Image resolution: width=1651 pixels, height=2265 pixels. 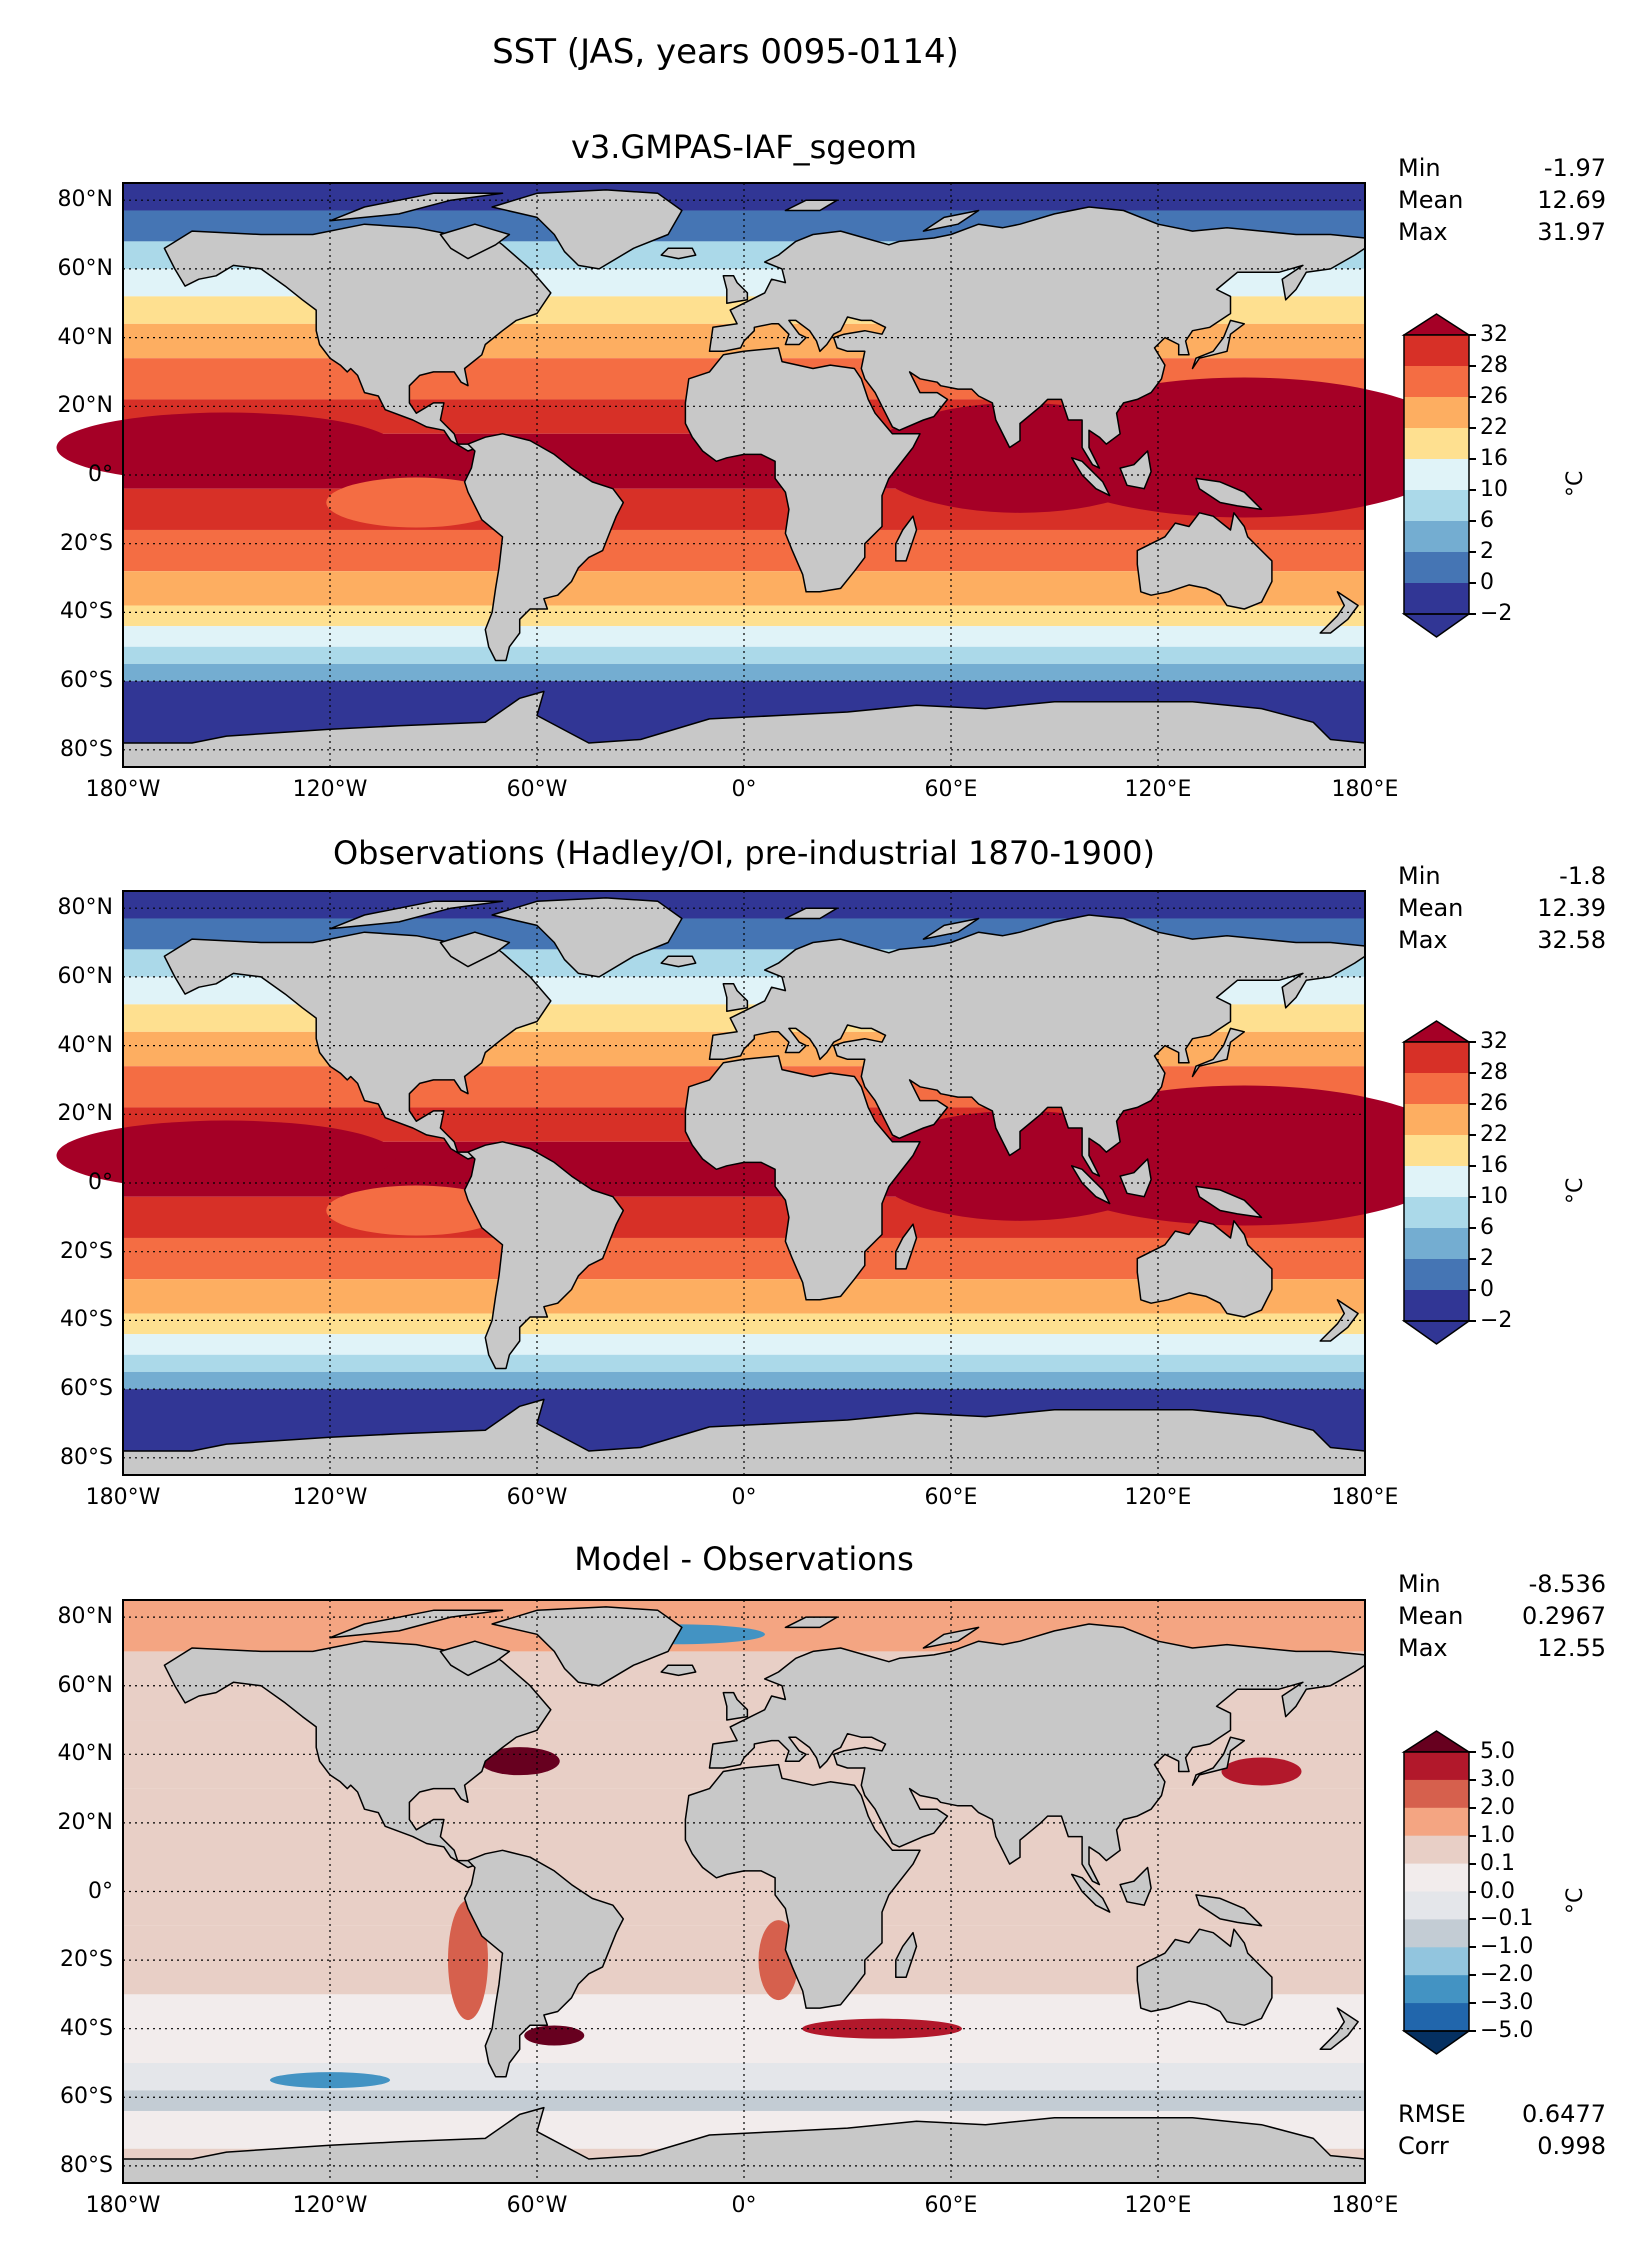 What do you see at coordinates (744, 655) in the screenshot?
I see `field-band` at bounding box center [744, 655].